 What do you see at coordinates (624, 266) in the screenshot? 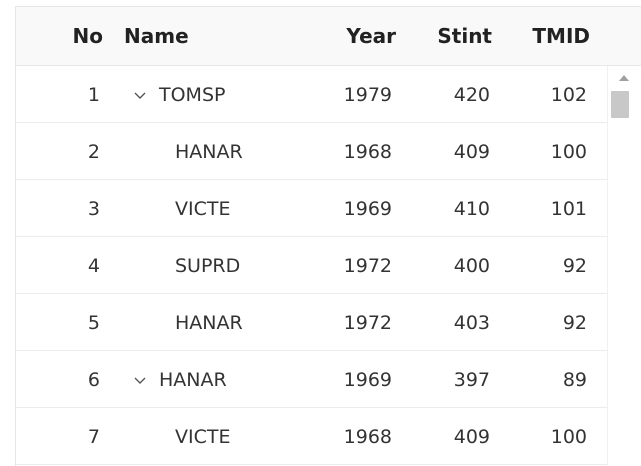
I see `vertical-scrollbar` at bounding box center [624, 266].